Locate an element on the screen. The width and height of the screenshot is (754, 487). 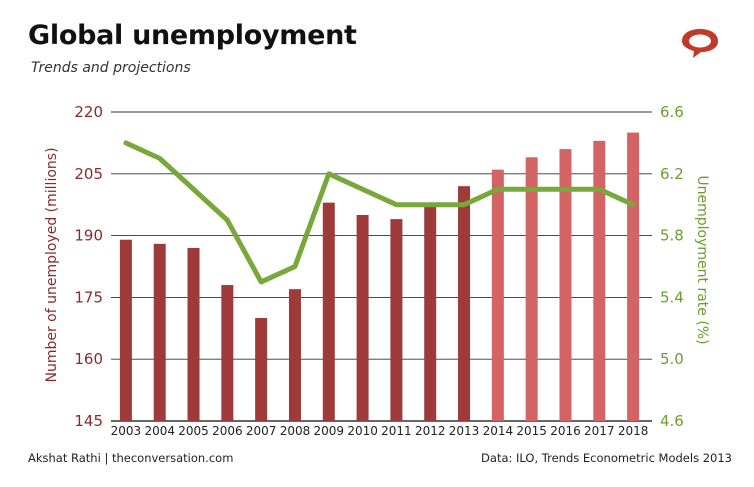
x-tick-label: 2006 is located at coordinates (227, 431).